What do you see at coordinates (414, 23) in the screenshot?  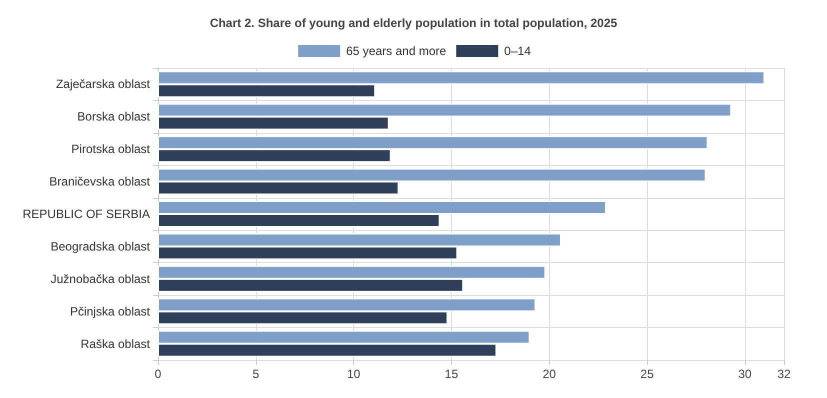 I see `chart-title: Chart 2. Share of young and elderly population in total population, 2025` at bounding box center [414, 23].